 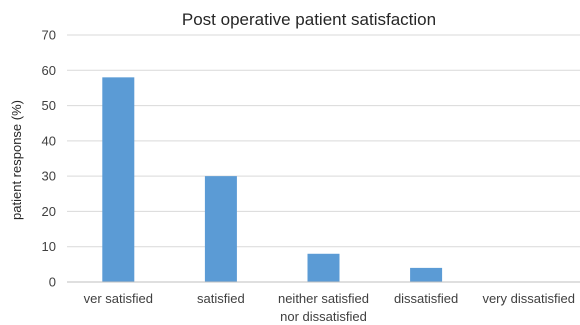 What do you see at coordinates (49, 70) in the screenshot?
I see `y-tick-label: 60` at bounding box center [49, 70].